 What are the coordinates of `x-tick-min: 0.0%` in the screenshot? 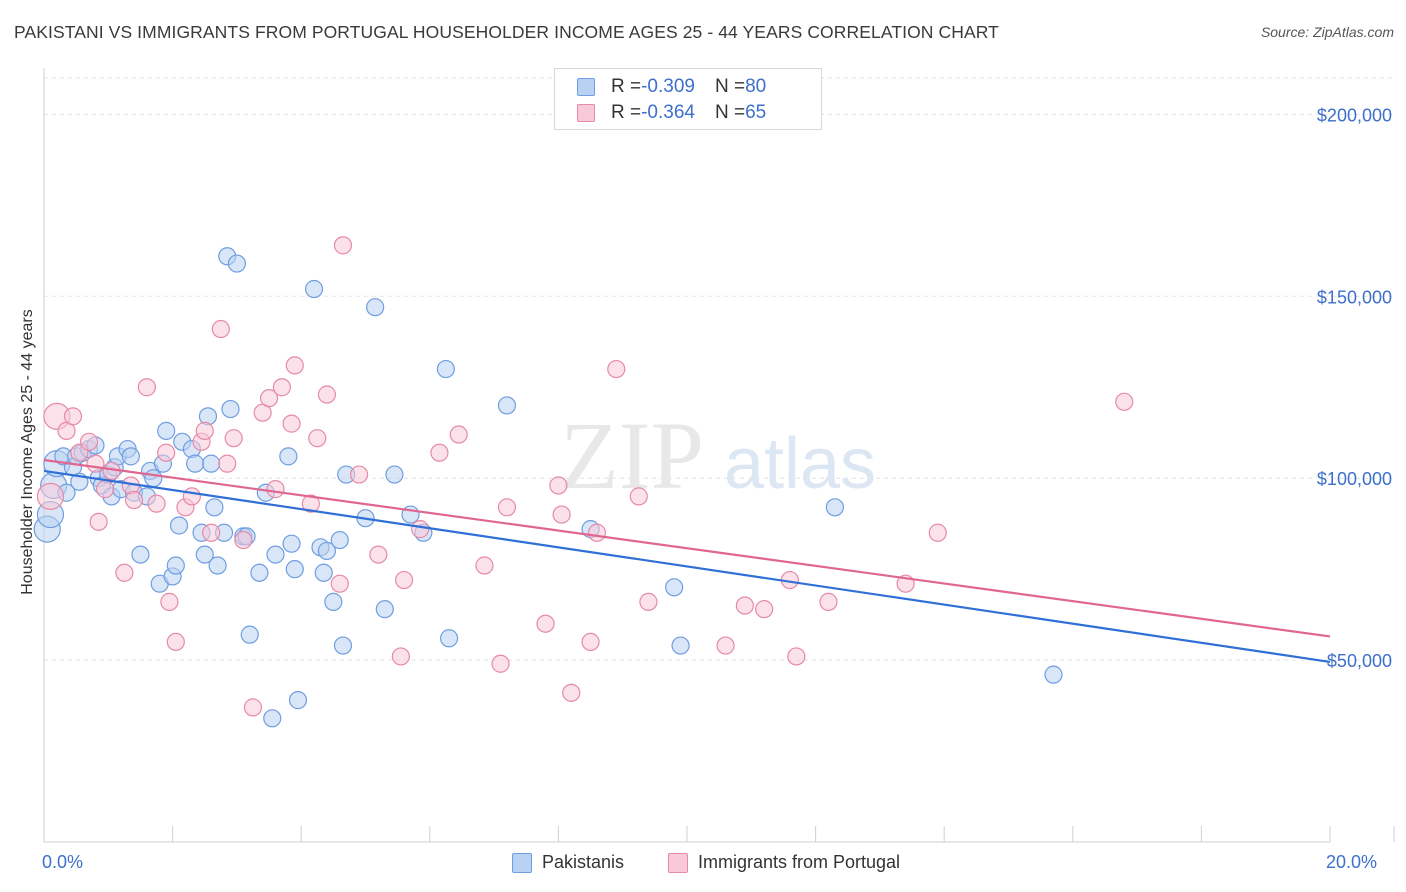 It's located at (63, 862).